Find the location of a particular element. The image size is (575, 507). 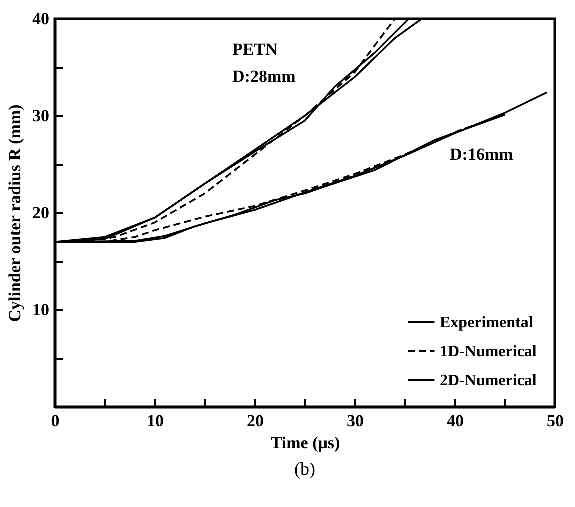

y-tick-label: 20 is located at coordinates (41, 213).